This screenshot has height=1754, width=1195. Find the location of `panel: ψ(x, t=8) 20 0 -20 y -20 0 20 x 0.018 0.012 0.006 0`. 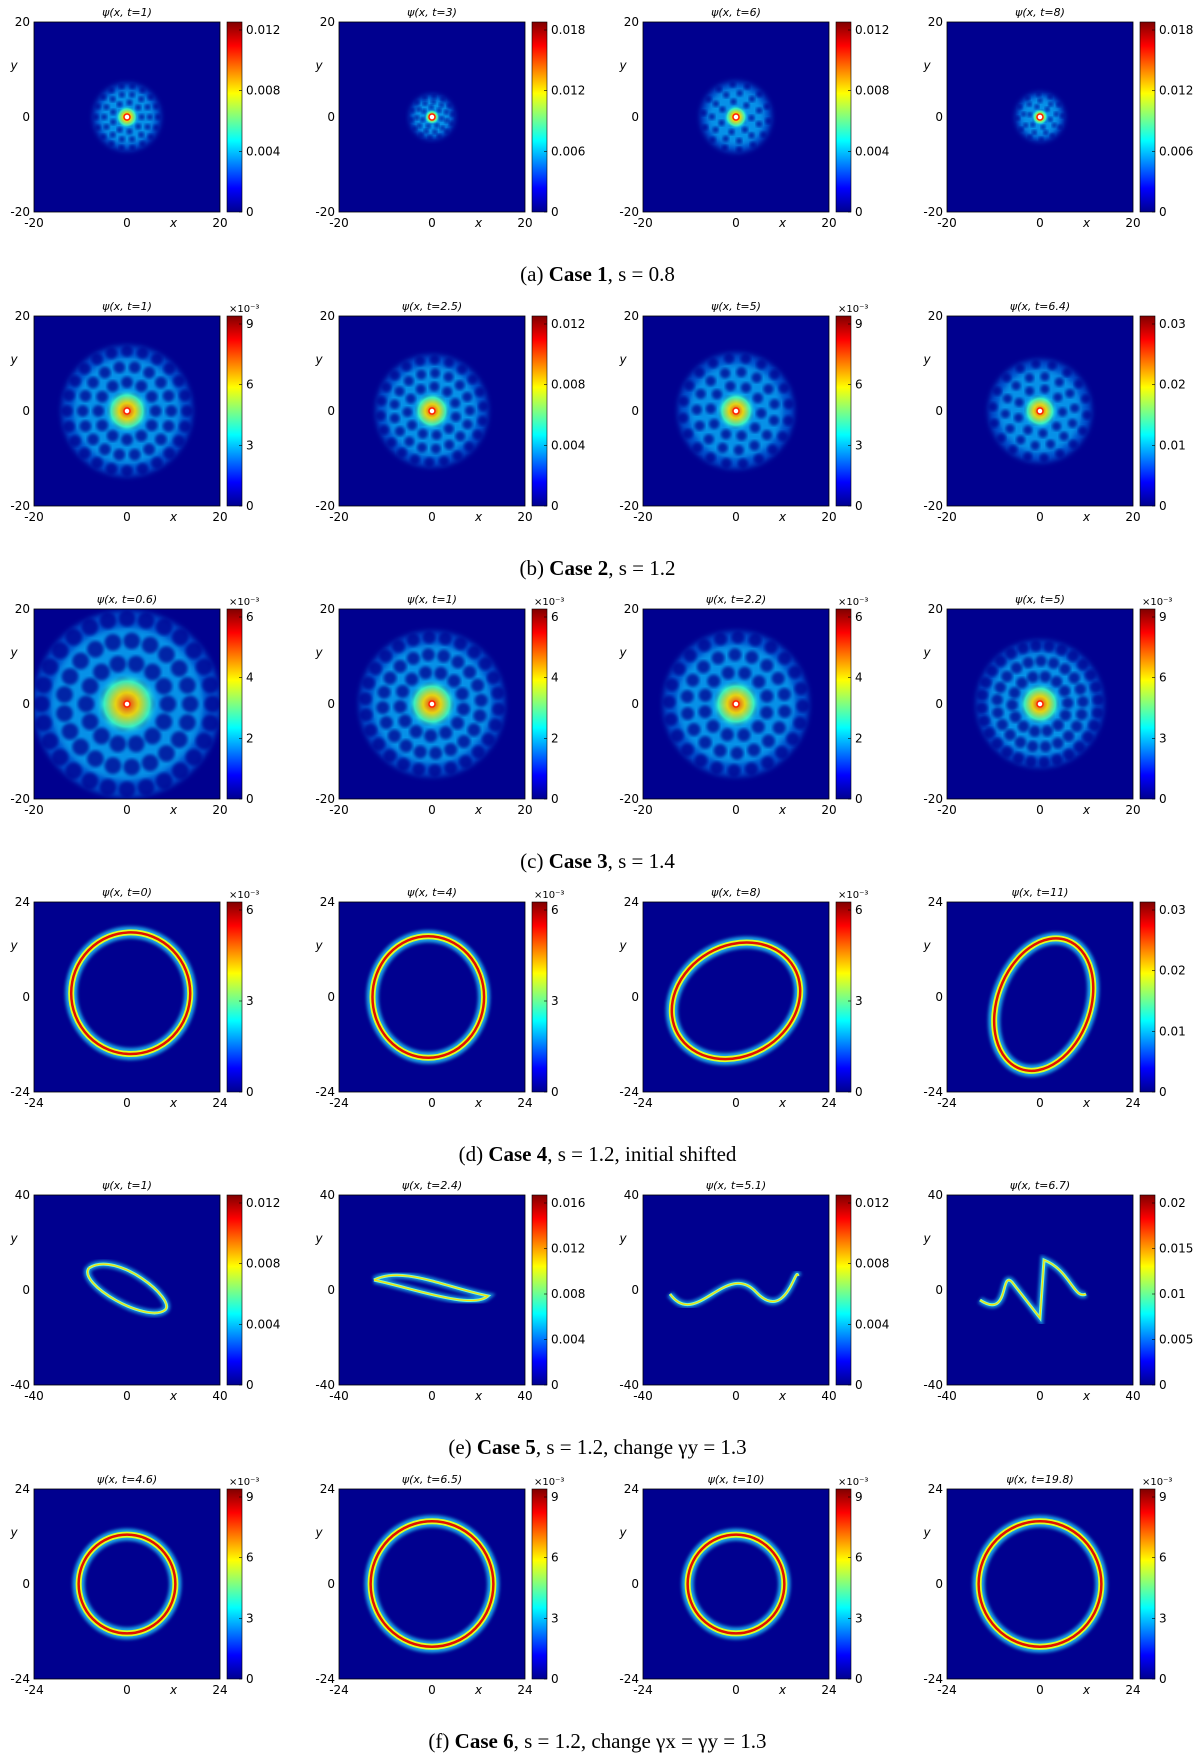

panel: ψ(x, t=8) 20 0 -20 y -20 0 20 x 0.018 0.012 0.006 0 is located at coordinates (1057, 118).